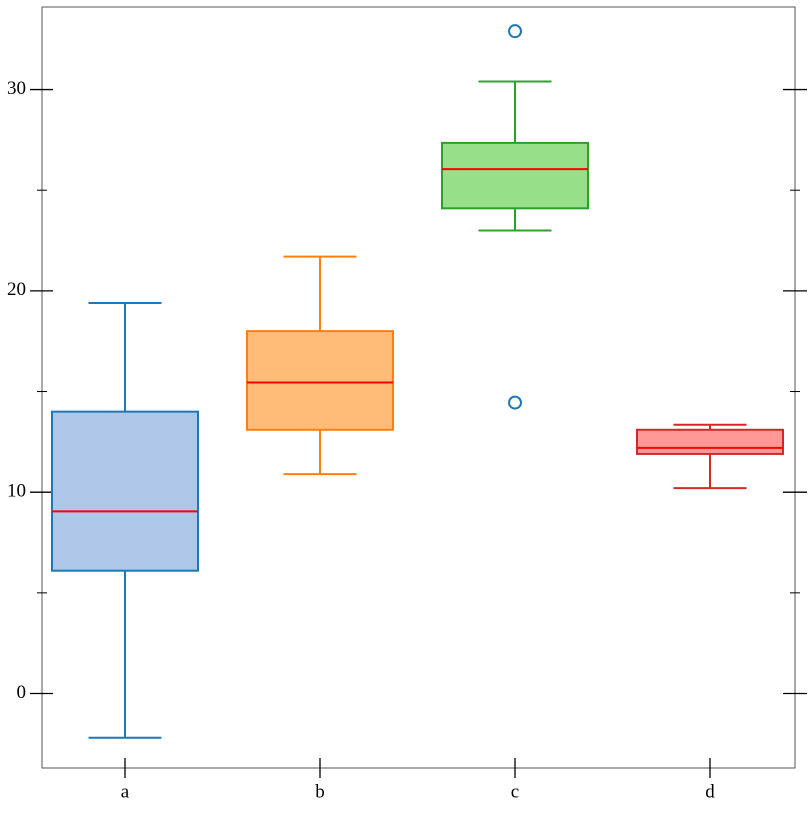 The image size is (812, 817). I want to click on x-tick-label: c, so click(515, 791).